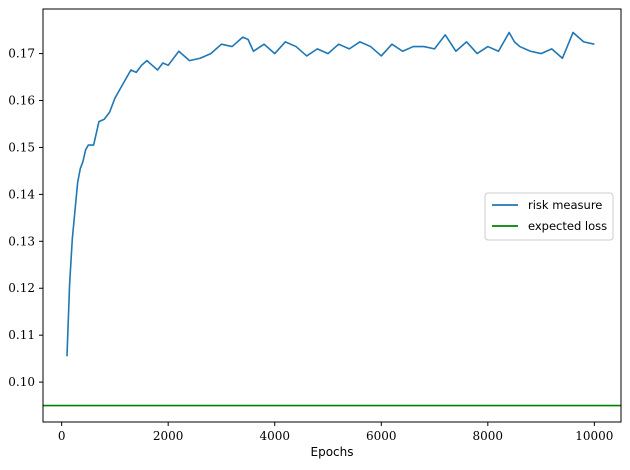 The image size is (630, 470). I want to click on x-tick-label: 2000, so click(168, 436).